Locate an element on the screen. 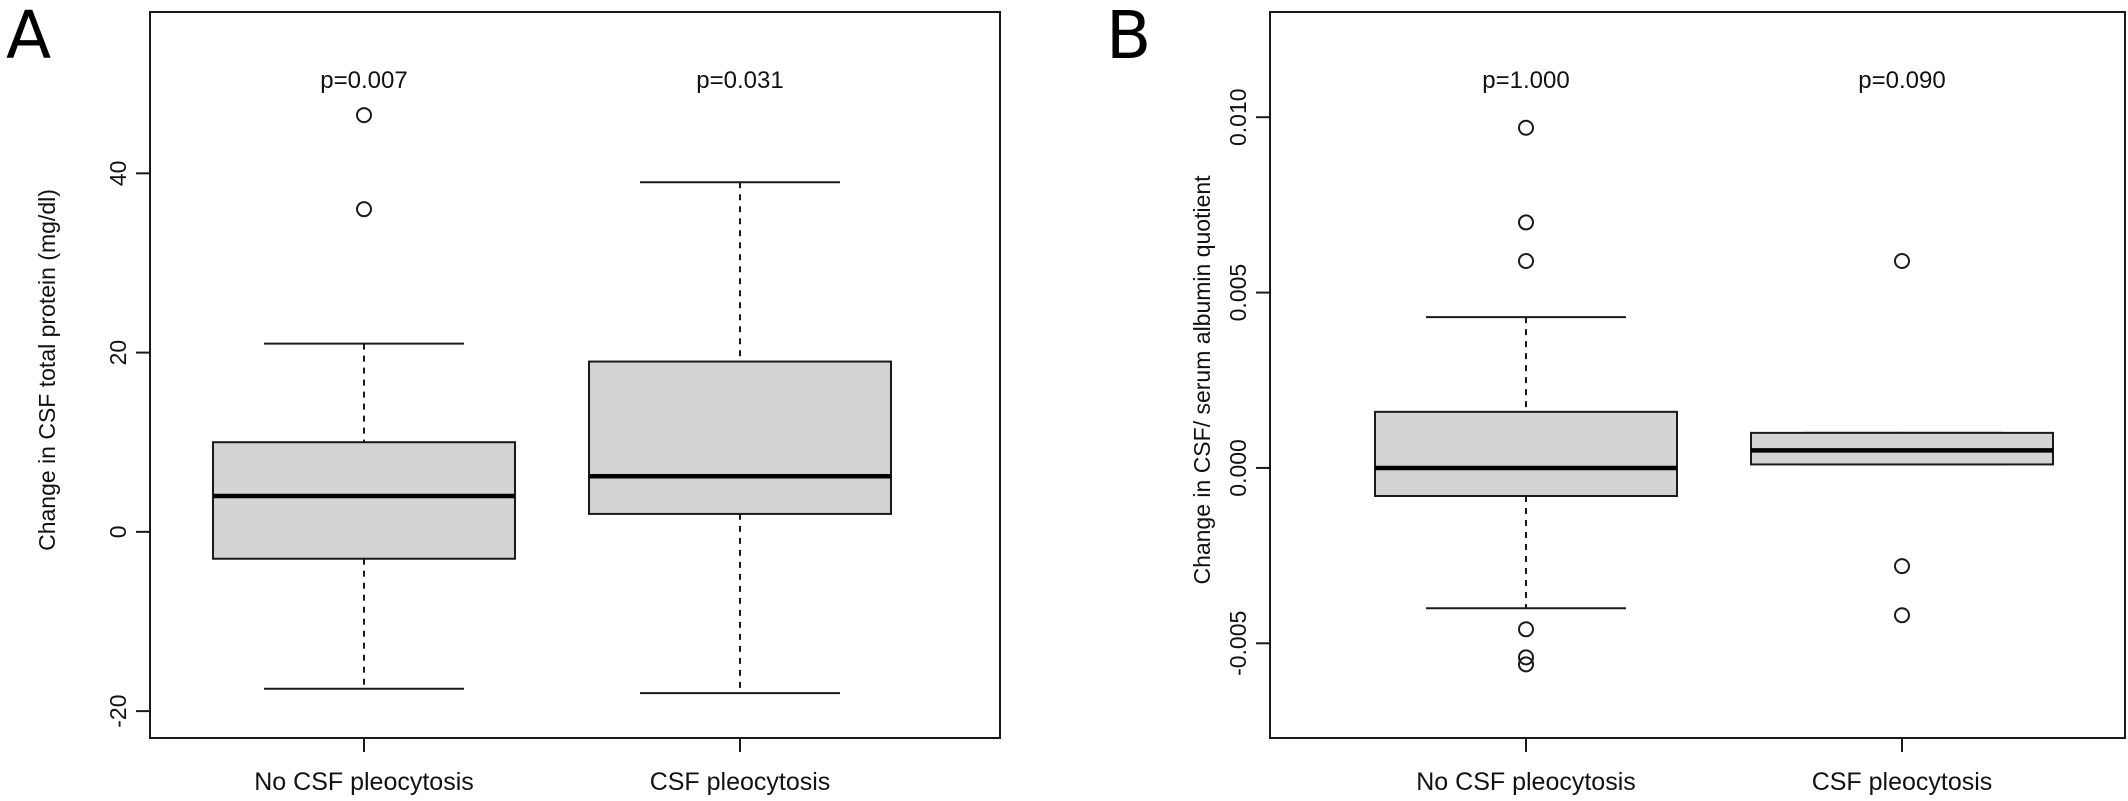  y-tick-label-b: -0.005 is located at coordinates (1238, 643).